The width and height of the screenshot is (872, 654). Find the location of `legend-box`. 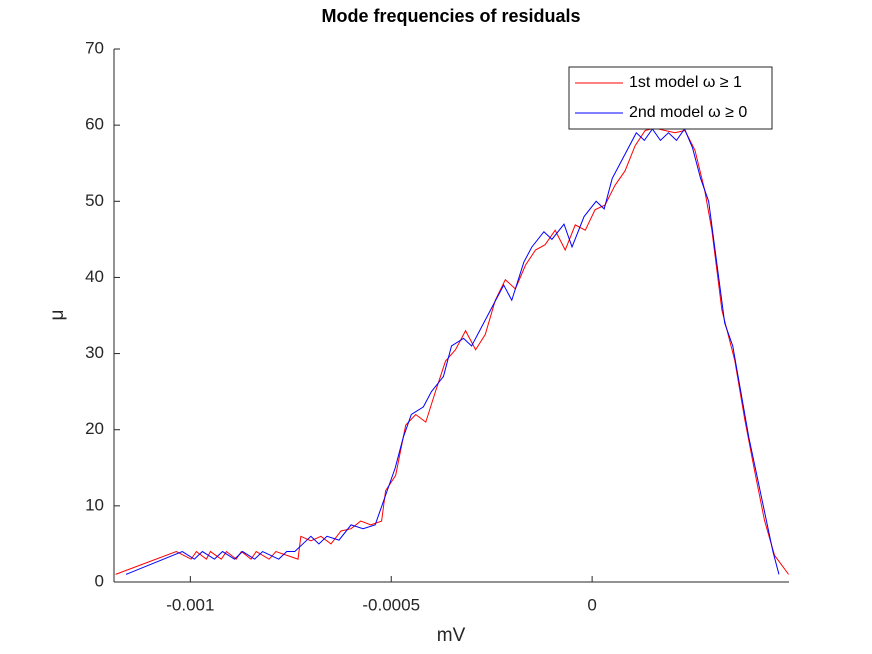

legend-box is located at coordinates (670, 98).